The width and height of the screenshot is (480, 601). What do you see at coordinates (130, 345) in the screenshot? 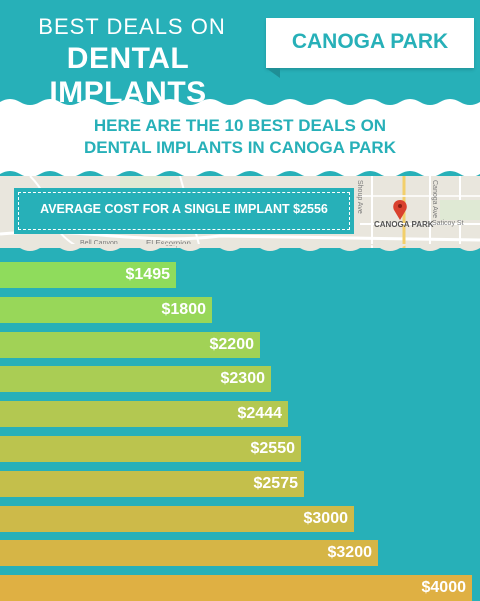
I see `price-bar: $2200` at bounding box center [130, 345].